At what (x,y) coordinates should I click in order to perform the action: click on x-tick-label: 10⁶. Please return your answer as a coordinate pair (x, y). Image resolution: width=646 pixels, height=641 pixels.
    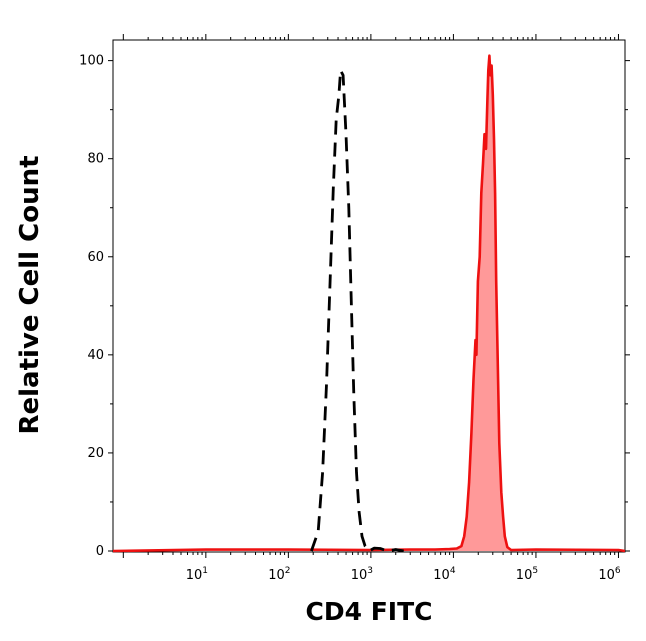
    Looking at the image, I should click on (609, 574).